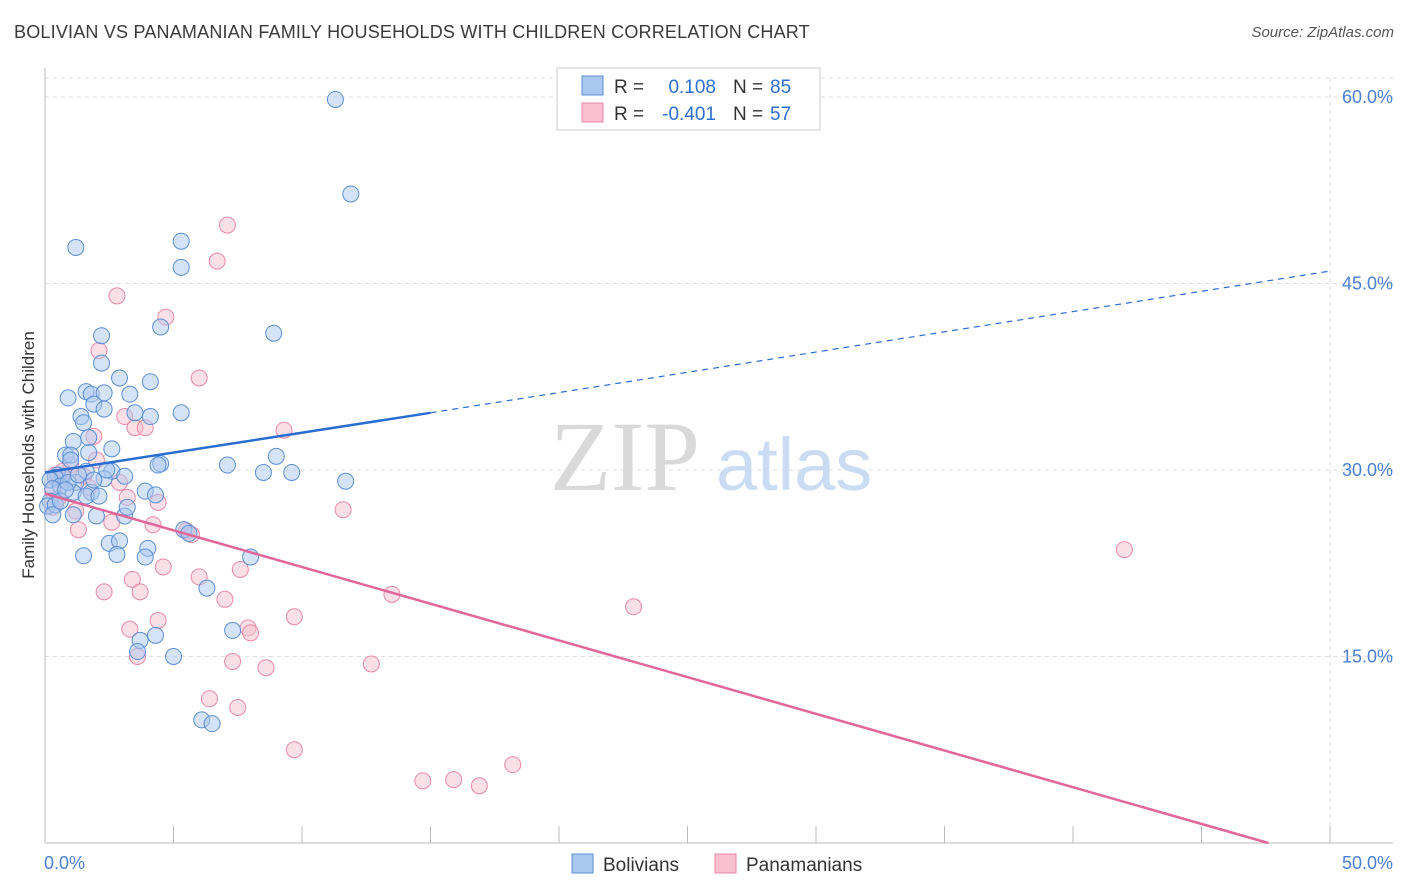  What do you see at coordinates (592, 112) in the screenshot?
I see `legend-swatch-pink` at bounding box center [592, 112].